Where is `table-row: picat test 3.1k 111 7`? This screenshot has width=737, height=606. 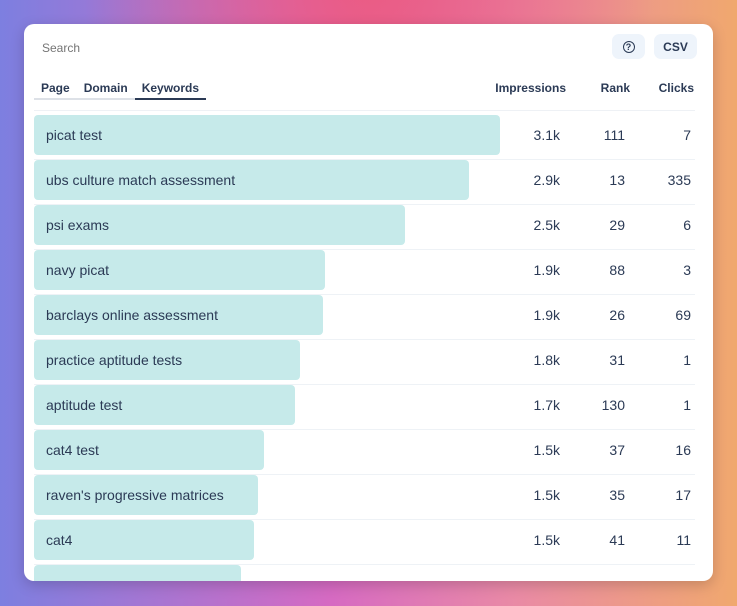 table-row: picat test 3.1k 111 7 is located at coordinates (364, 137).